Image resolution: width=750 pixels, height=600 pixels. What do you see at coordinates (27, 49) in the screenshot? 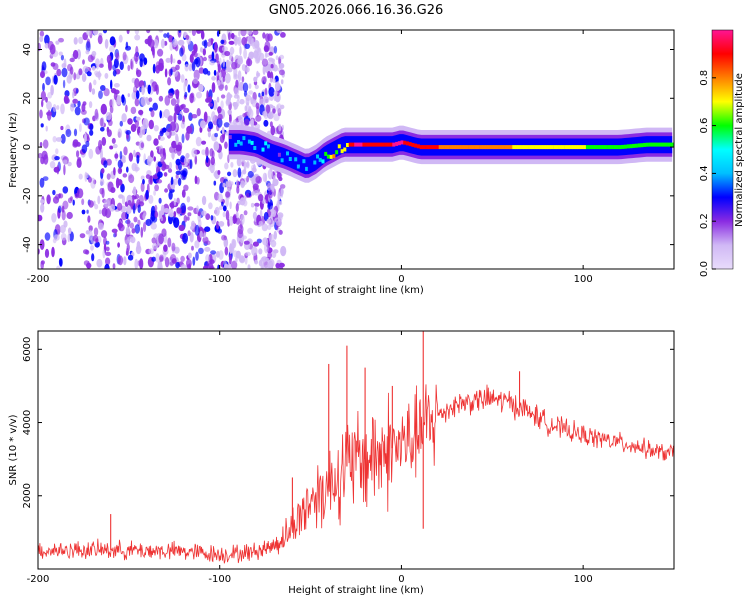
I see `spectrogram-y-tick-label: 40` at bounding box center [27, 49].